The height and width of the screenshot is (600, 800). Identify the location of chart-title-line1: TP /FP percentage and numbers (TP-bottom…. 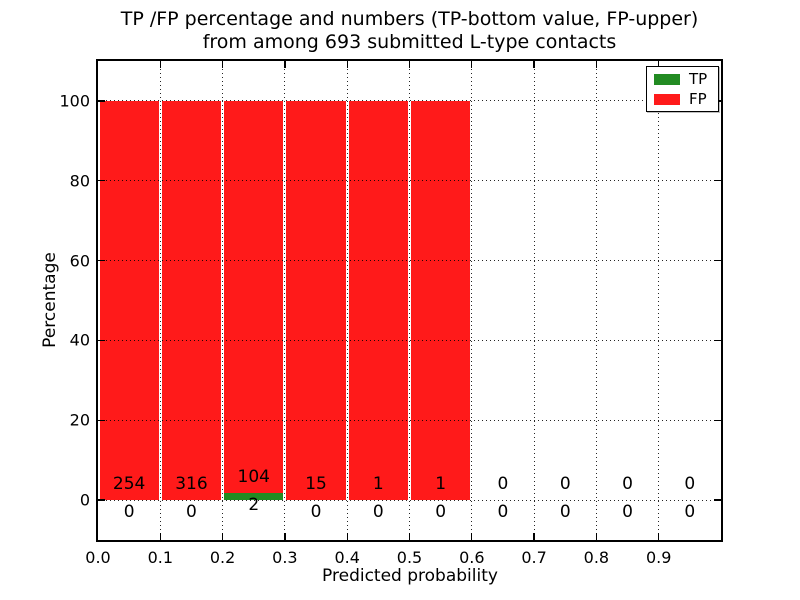
(409, 19).